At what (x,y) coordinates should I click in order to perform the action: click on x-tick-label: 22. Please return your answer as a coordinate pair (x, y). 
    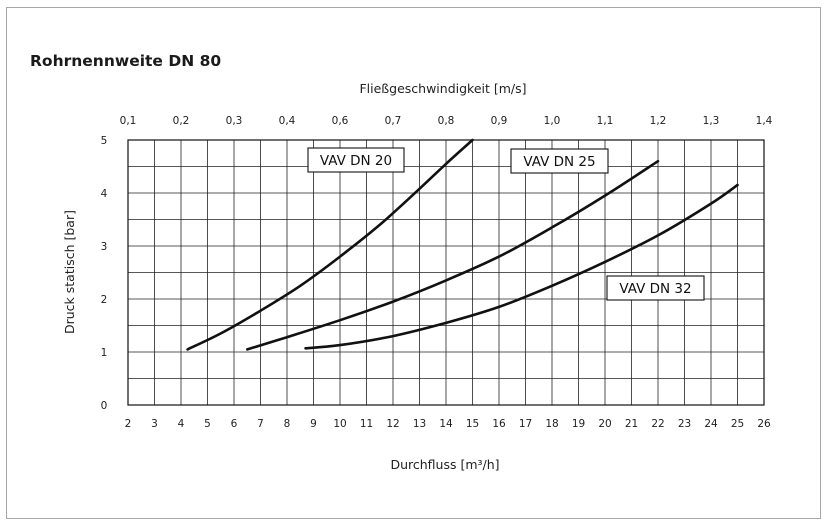
    Looking at the image, I should click on (657, 424).